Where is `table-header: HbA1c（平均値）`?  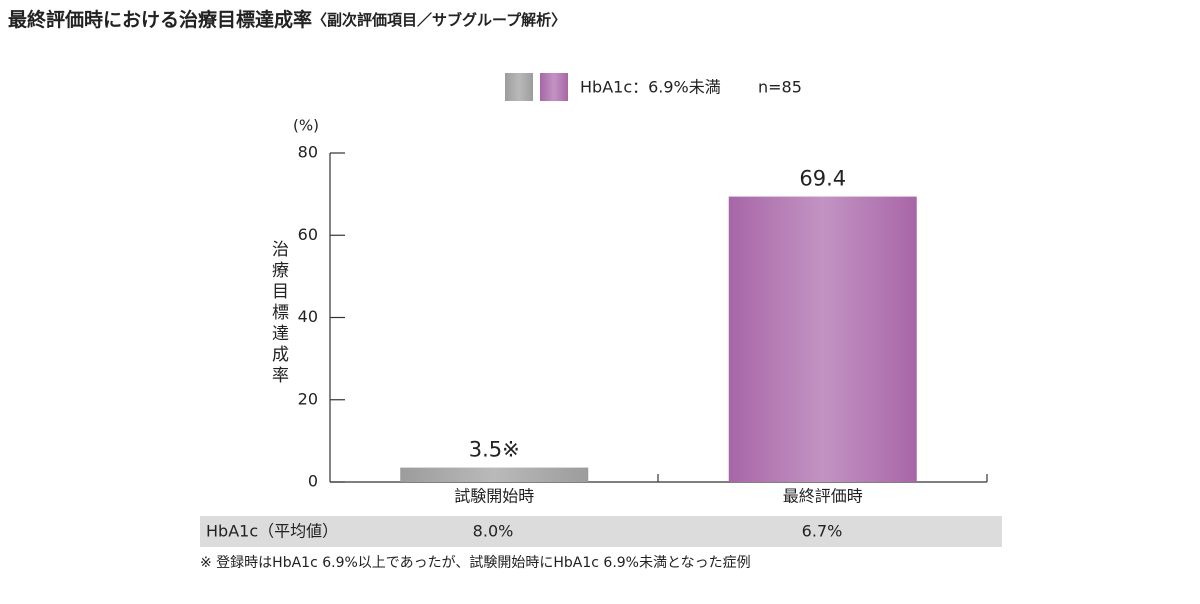 table-header: HbA1c（平均値） is located at coordinates (272, 531).